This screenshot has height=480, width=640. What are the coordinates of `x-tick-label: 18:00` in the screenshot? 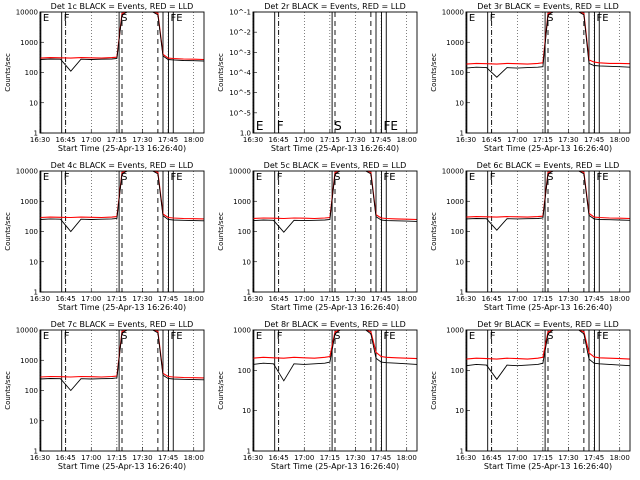 It's located at (194, 140).